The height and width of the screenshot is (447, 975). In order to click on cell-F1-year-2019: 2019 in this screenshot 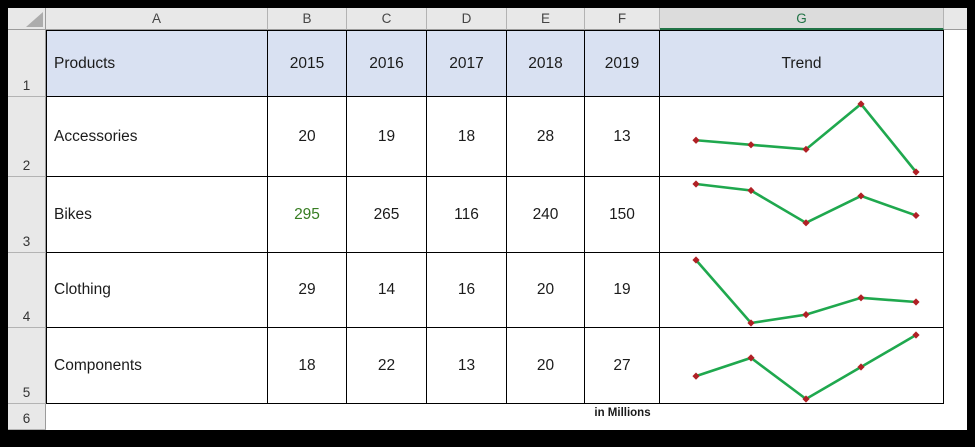, I will do `click(622, 63)`.